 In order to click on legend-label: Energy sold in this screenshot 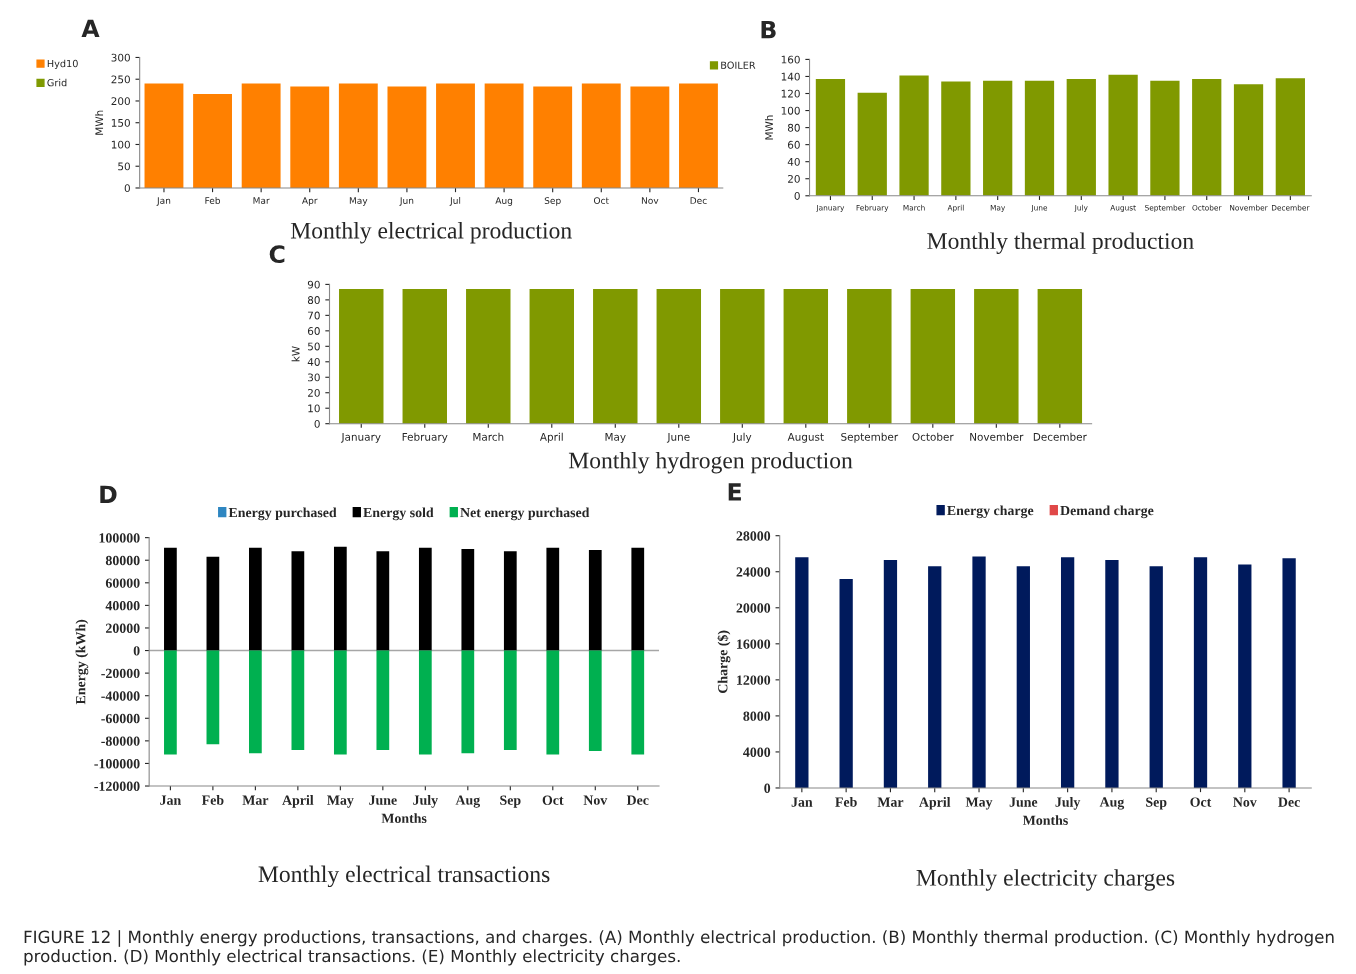, I will do `click(398, 514)`.